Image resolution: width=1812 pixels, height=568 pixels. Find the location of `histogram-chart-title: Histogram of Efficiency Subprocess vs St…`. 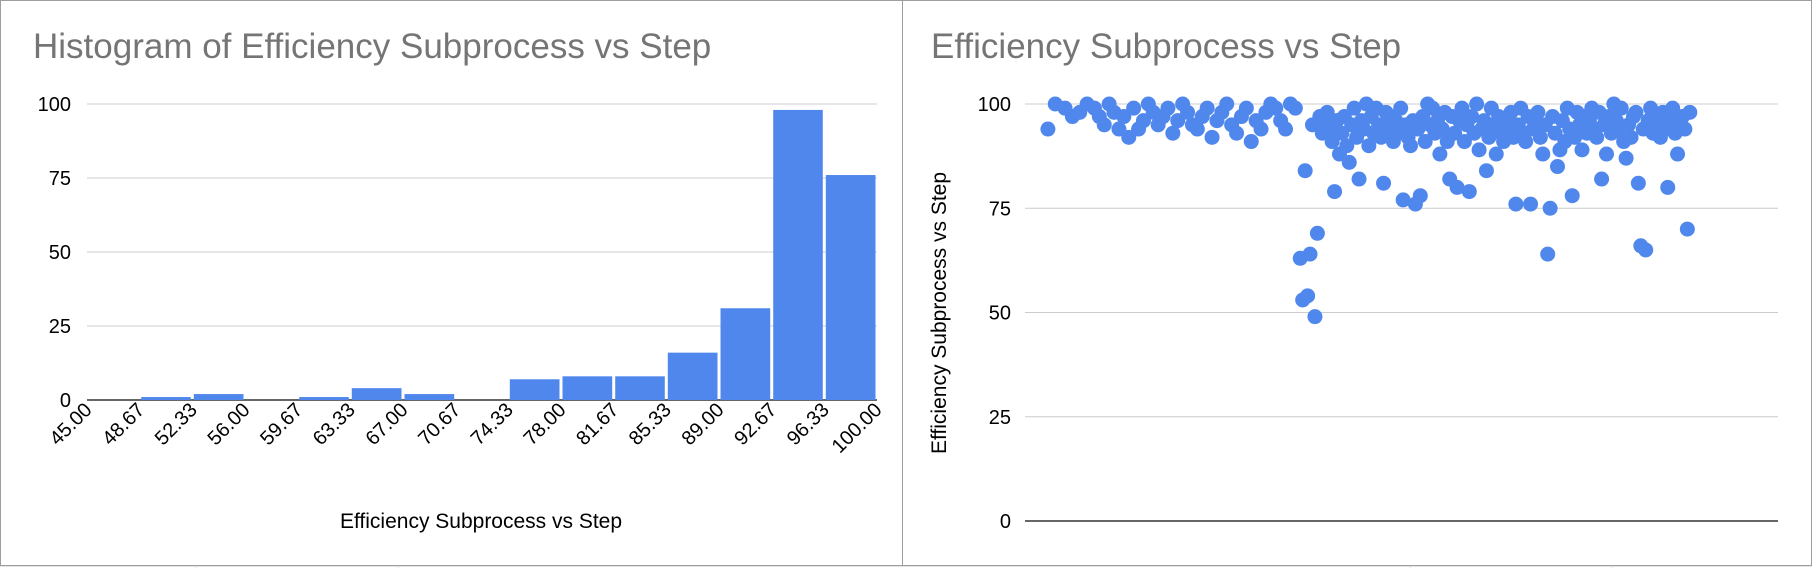

histogram-chart-title: Histogram of Efficiency Subprocess vs St… is located at coordinates (372, 46).